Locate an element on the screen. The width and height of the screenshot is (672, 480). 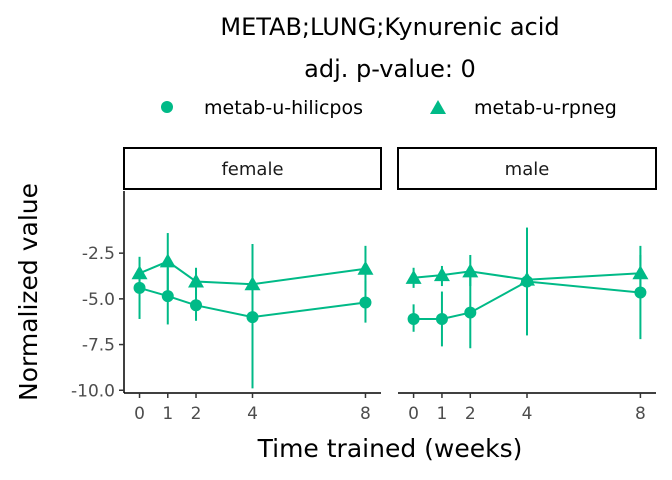
chart-subtitle: adj. p-value: 0 is located at coordinates (390, 69).